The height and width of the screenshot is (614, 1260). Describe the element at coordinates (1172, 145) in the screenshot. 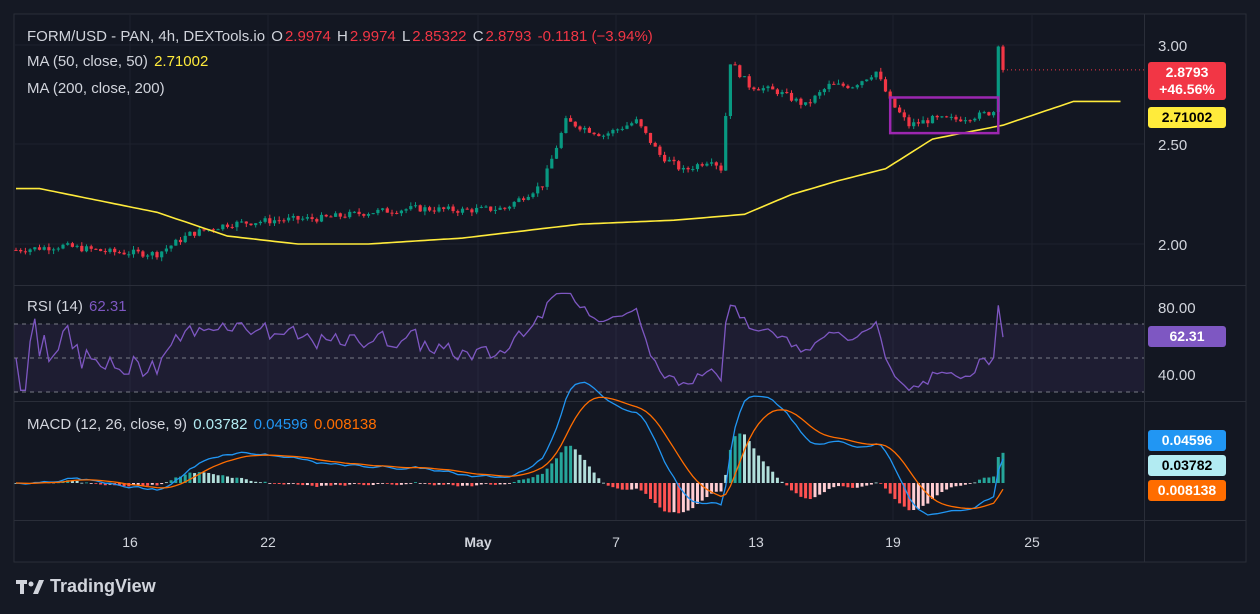

I see `price-tick-label: 2.50` at that location.